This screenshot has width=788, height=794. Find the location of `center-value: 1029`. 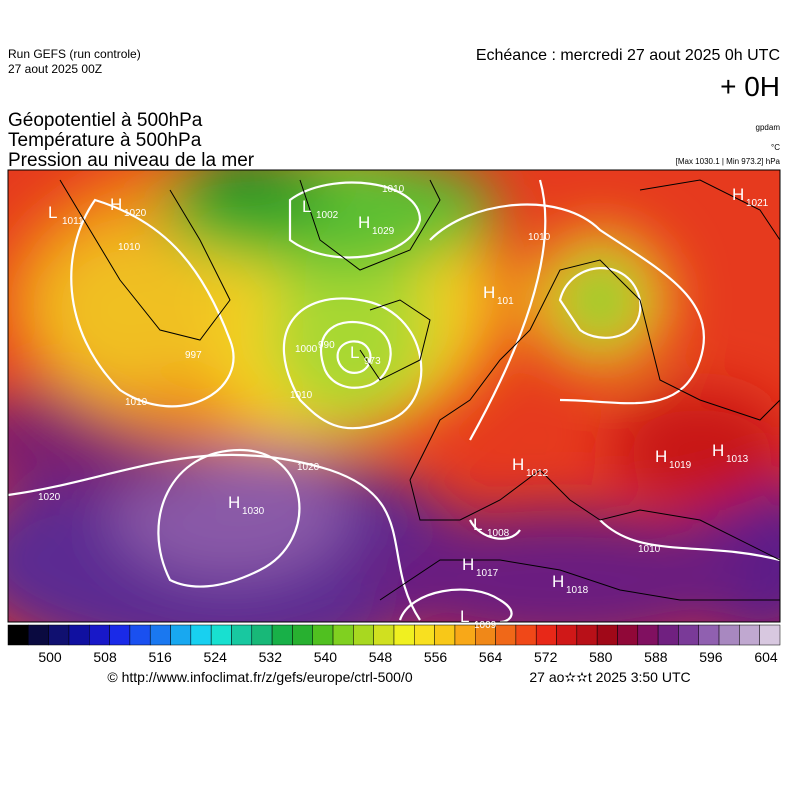

center-value: 1029 is located at coordinates (383, 231).